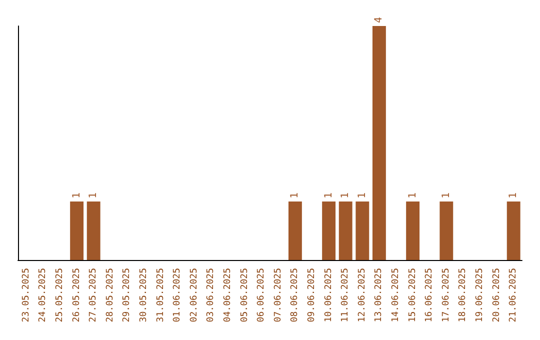 The width and height of the screenshot is (540, 340). I want to click on x-tick-label: 16.06.2025, so click(429, 295).